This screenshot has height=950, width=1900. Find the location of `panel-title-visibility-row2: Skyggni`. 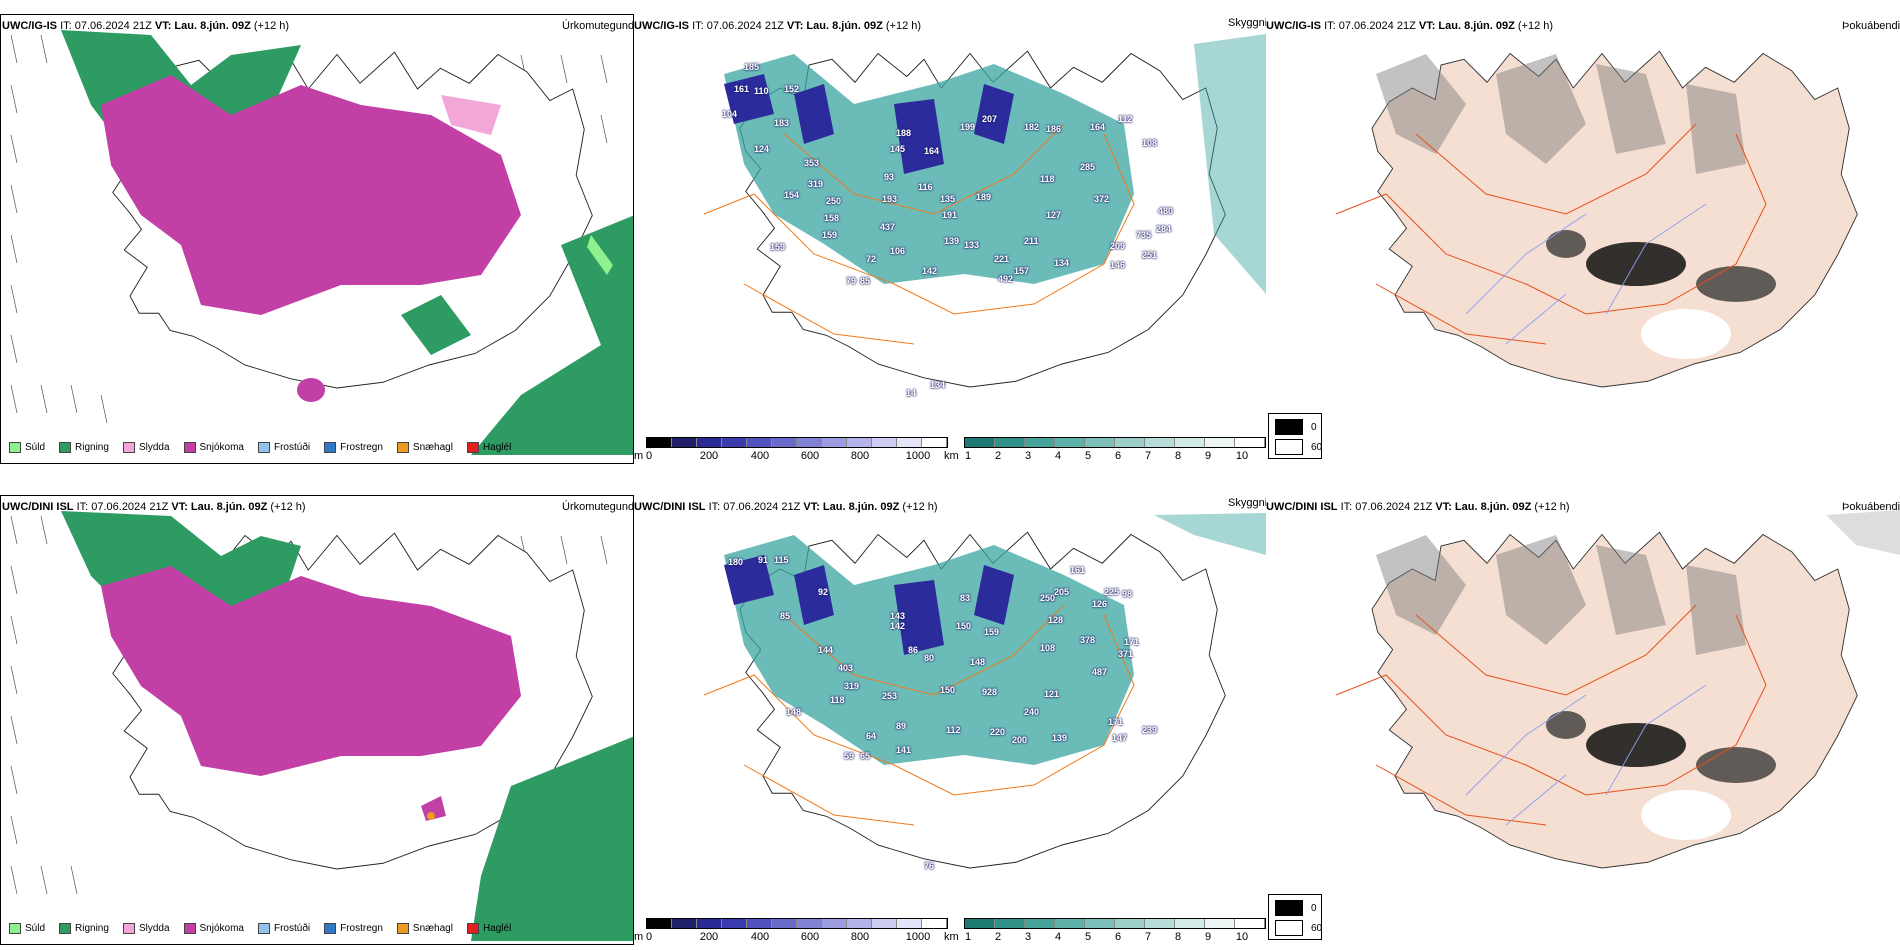

panel-title-visibility-row2: Skyggni is located at coordinates (1248, 503).